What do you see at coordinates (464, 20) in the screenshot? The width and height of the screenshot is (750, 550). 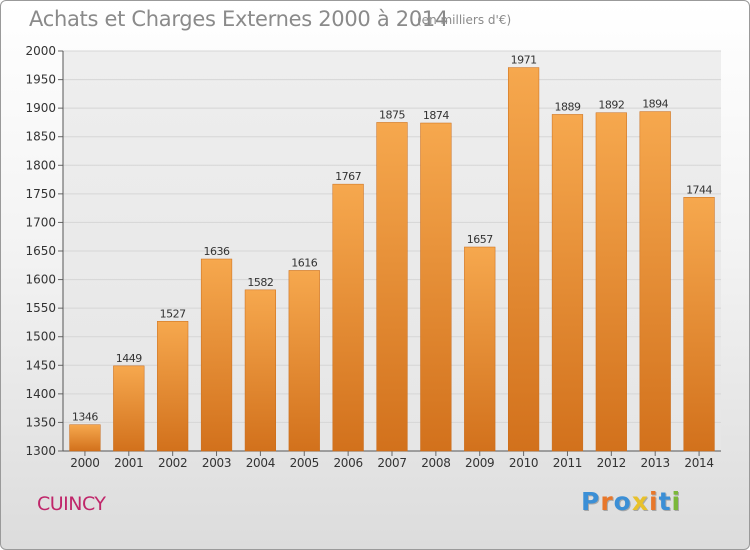 I see `chart-subtitle: (en milliers d'€)` at bounding box center [464, 20].